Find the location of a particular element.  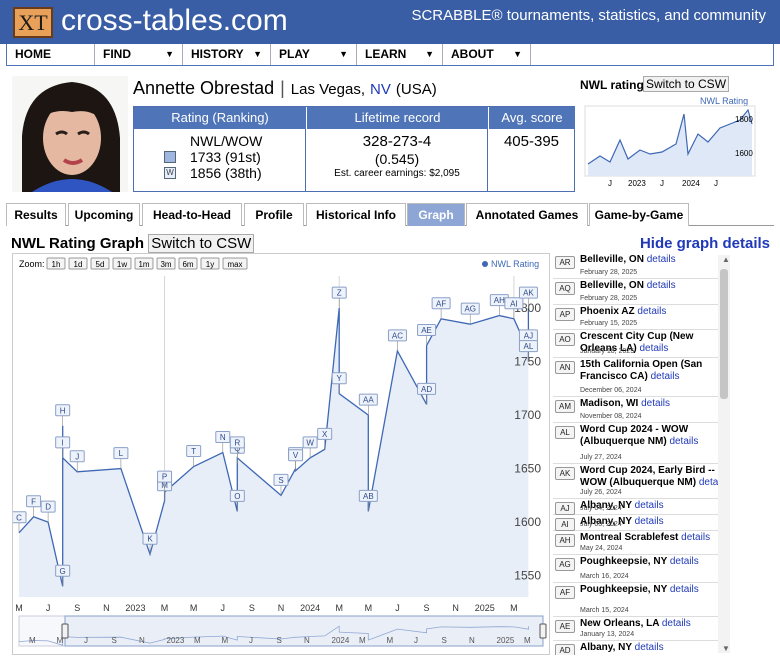

event-code-badge: AO is located at coordinates (565, 339).